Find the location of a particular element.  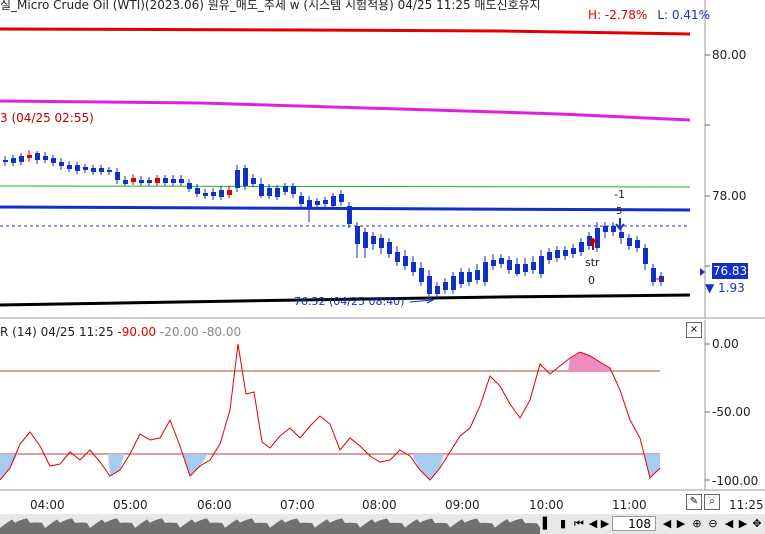

edit-icon: ✎ is located at coordinates (694, 502).